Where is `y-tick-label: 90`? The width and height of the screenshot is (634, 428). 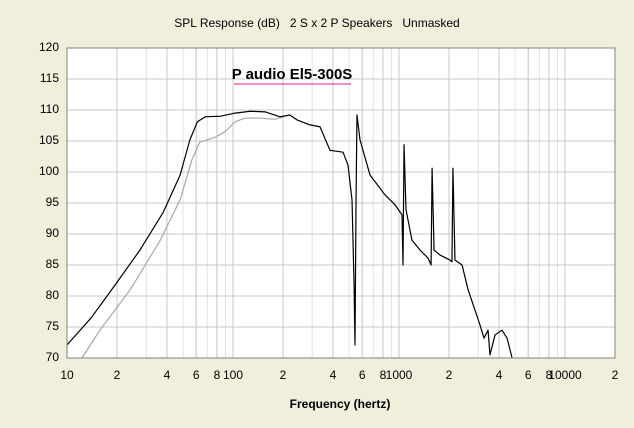
y-tick-label: 90 is located at coordinates (53, 233).